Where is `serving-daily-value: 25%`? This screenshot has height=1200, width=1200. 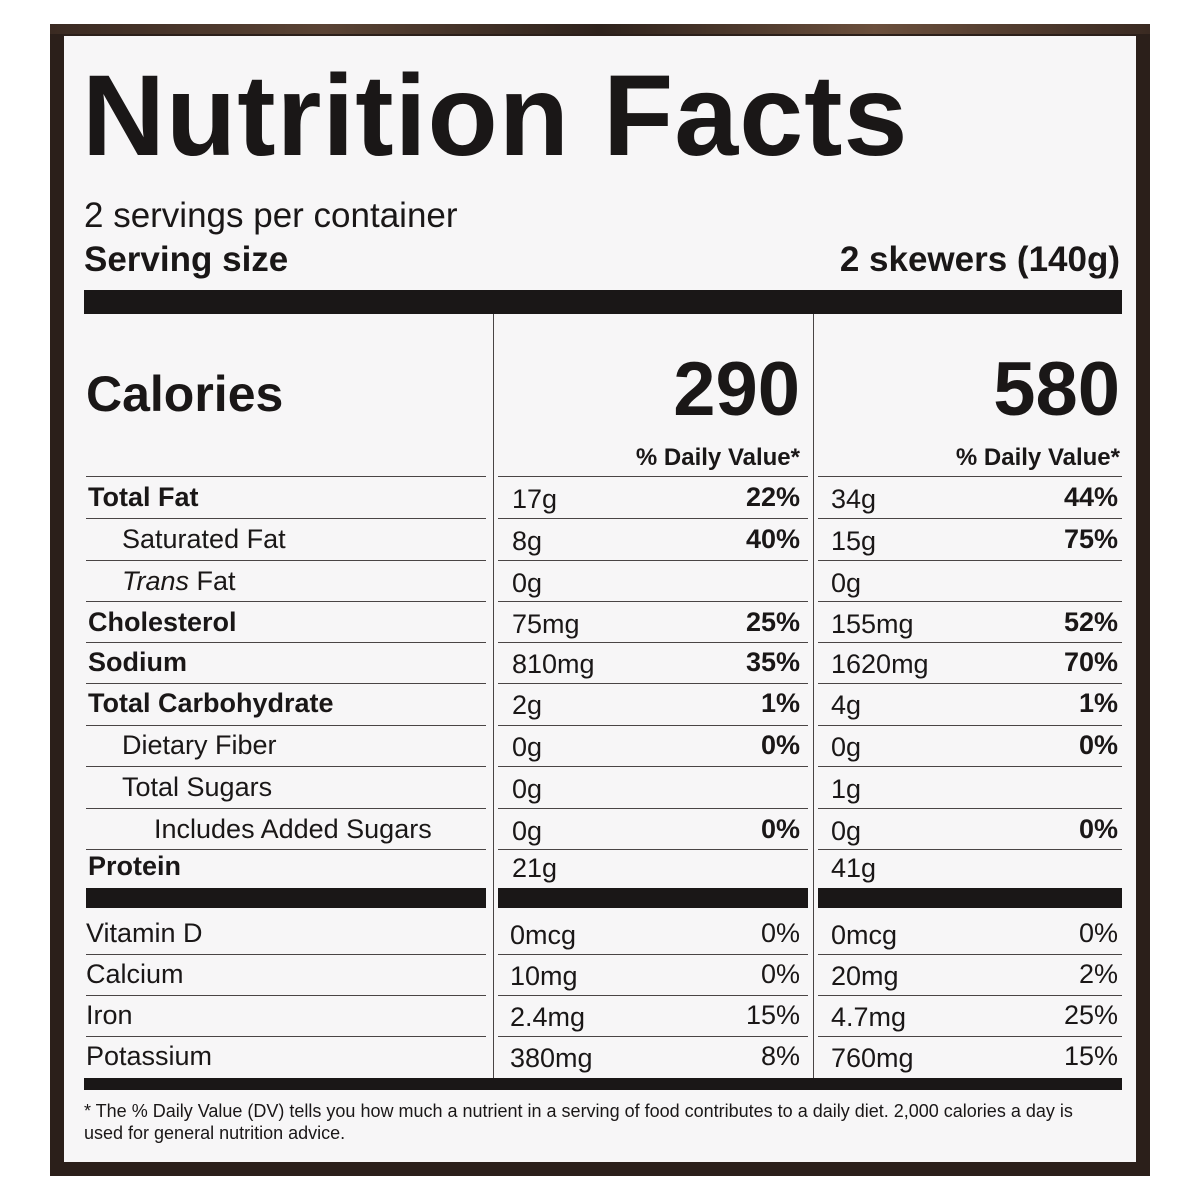
serving-daily-value: 25% is located at coordinates (772, 622).